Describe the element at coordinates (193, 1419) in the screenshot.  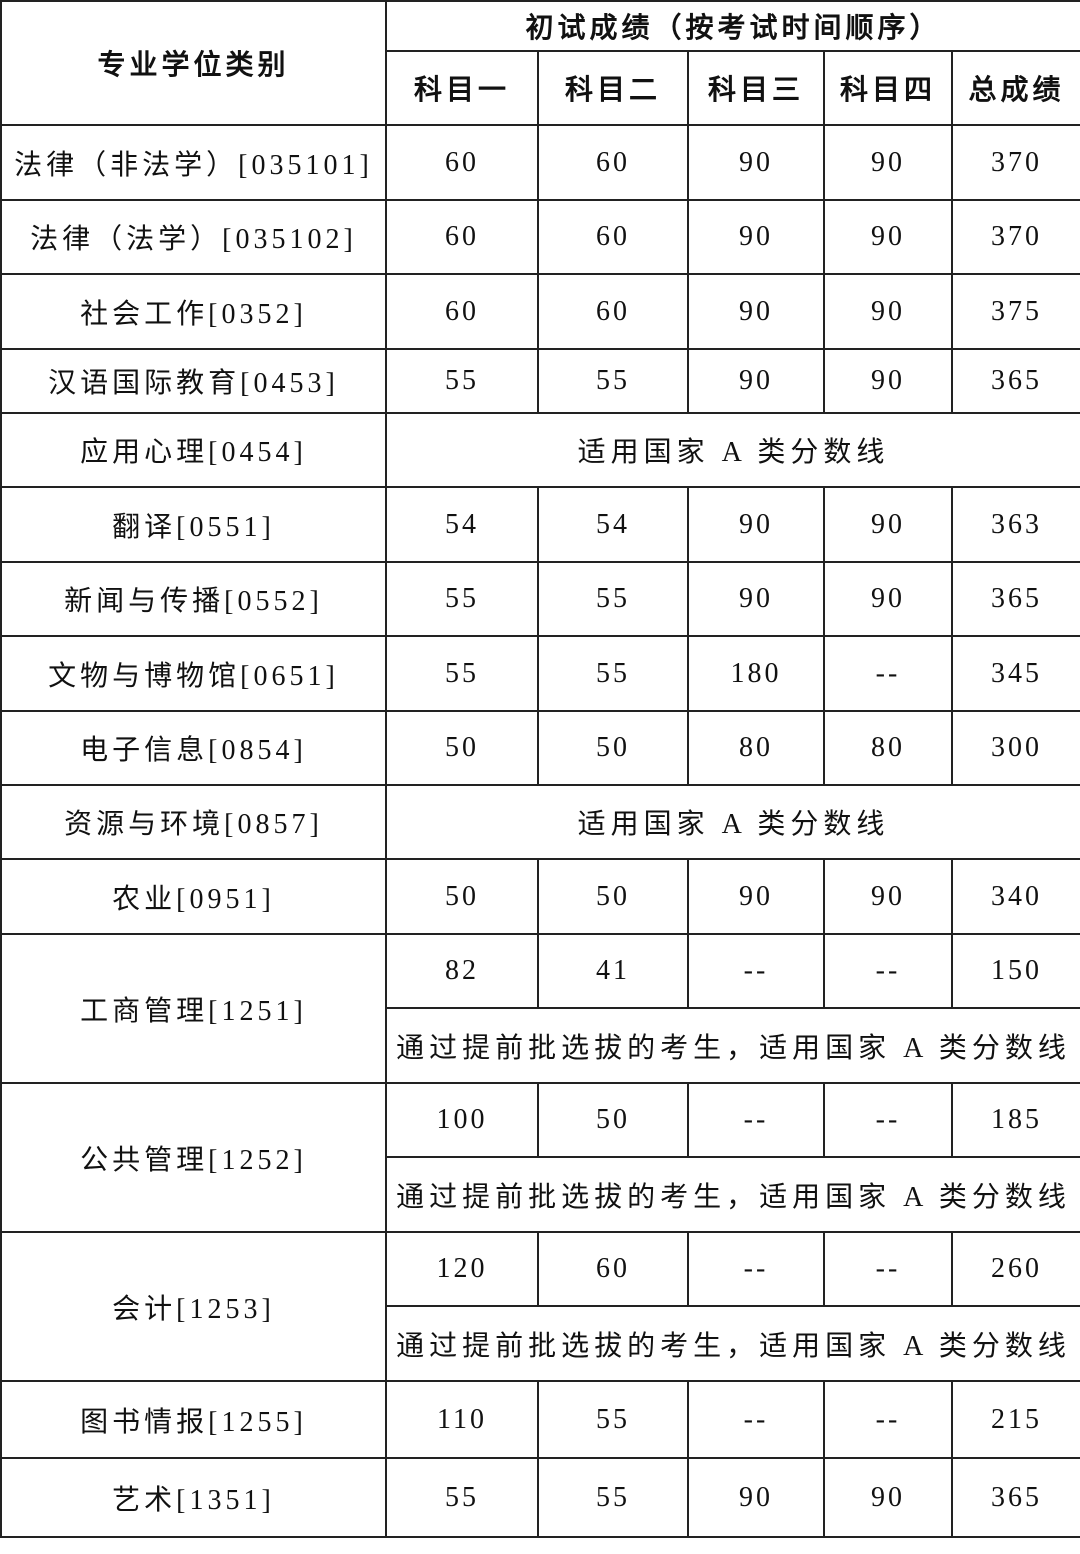
I see `category-cell: 图书情报[1255]` at that location.